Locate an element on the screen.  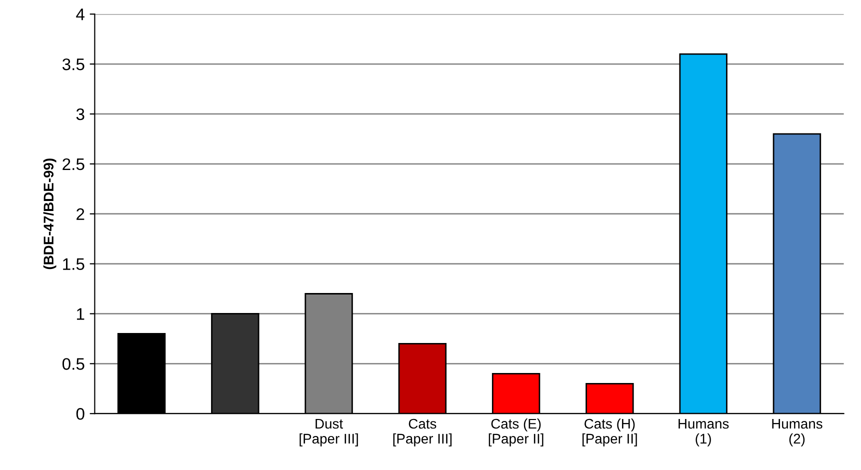
y-axis-title: (BDE-47/BDE-99) is located at coordinates (49, 214).